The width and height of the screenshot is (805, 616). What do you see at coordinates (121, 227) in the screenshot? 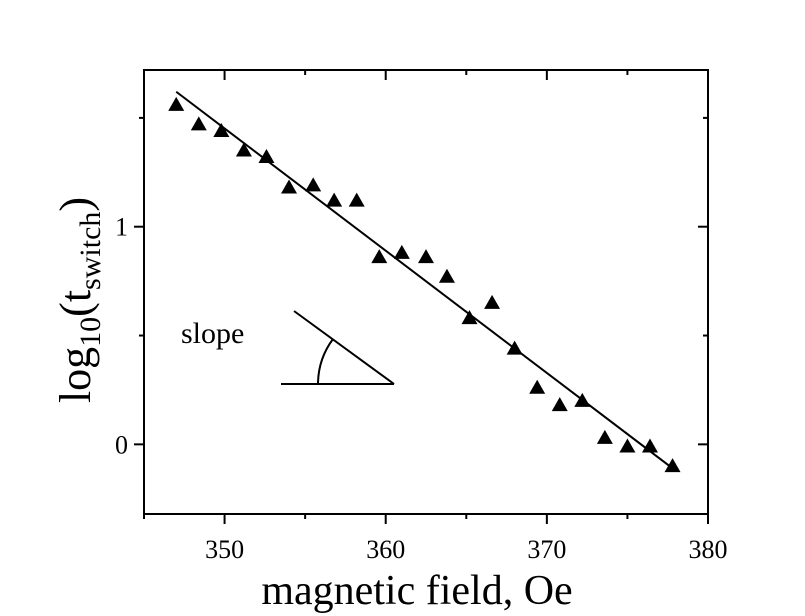
I see `y-tick-label: 1` at bounding box center [121, 227].